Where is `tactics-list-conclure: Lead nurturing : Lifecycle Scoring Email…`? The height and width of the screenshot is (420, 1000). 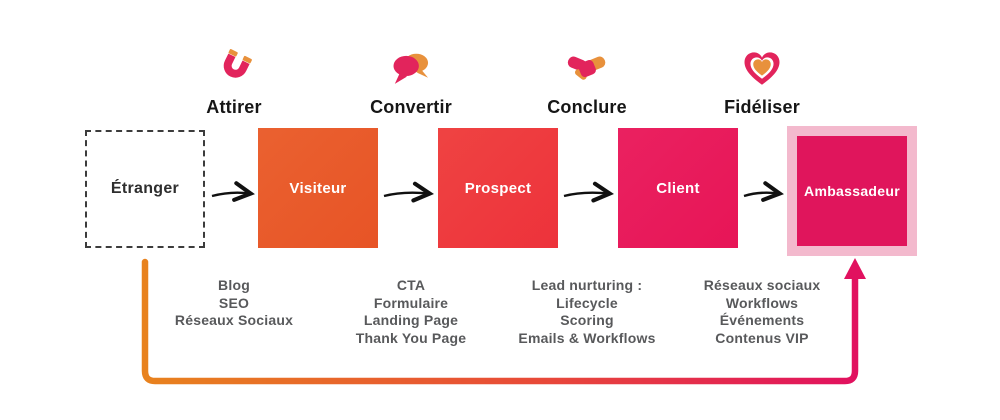 tactics-list-conclure: Lead nurturing : Lifecycle Scoring Email… is located at coordinates (587, 312).